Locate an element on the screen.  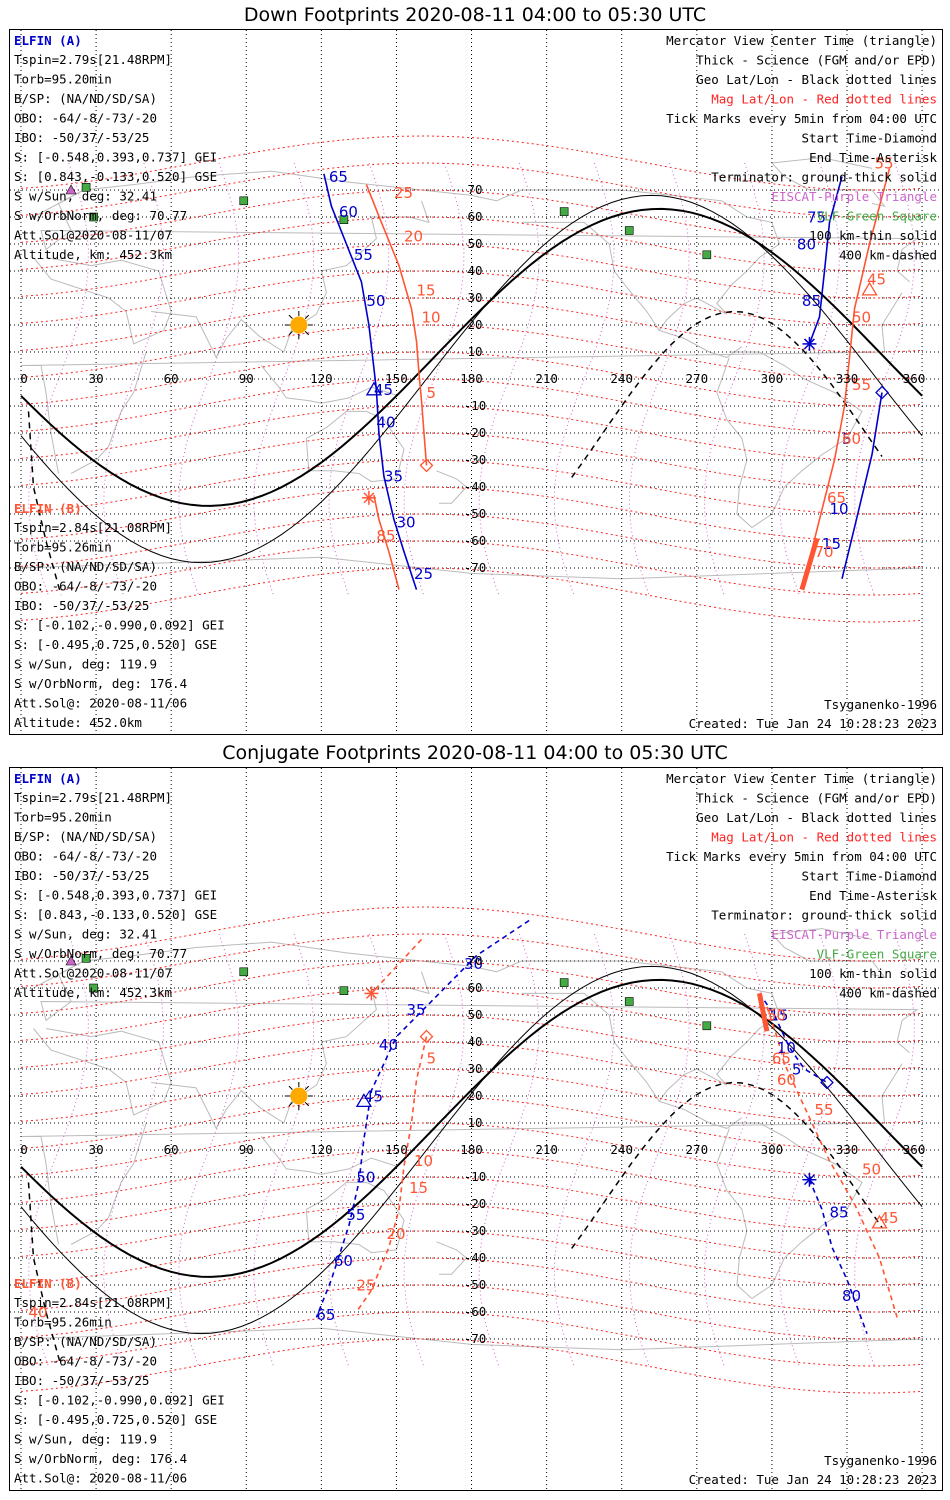
longitude-tick-label: 210 is located at coordinates (546, 1149).